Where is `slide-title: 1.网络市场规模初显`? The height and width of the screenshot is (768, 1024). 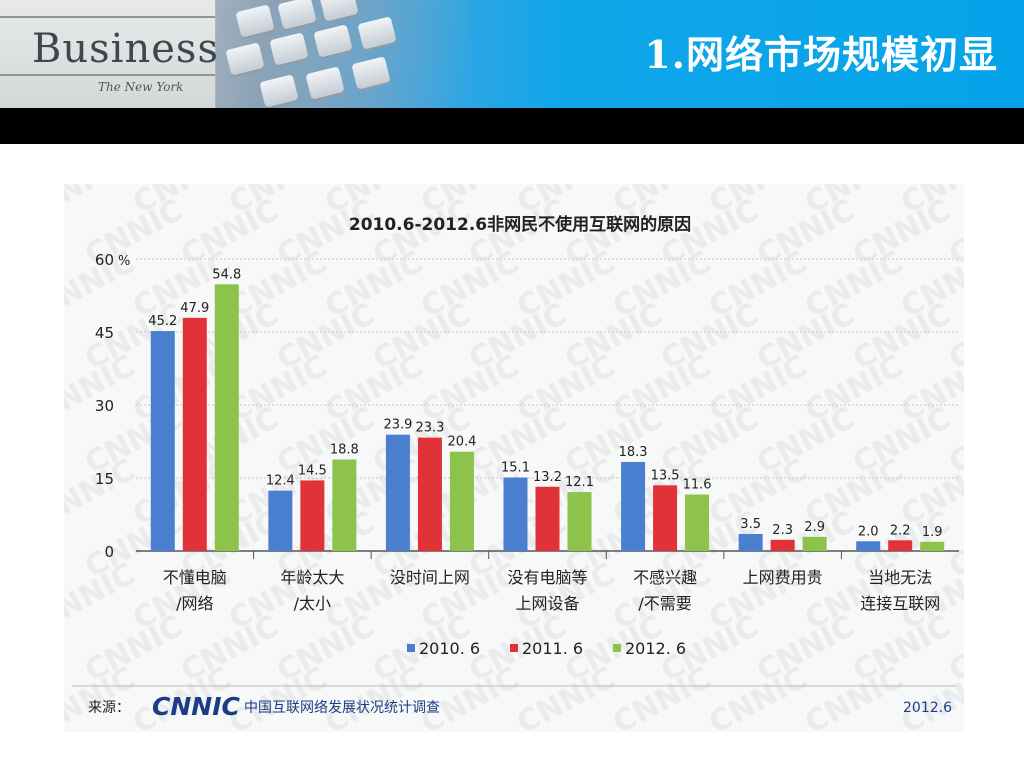
slide-title: 1.网络市场规模初显 is located at coordinates (821, 54).